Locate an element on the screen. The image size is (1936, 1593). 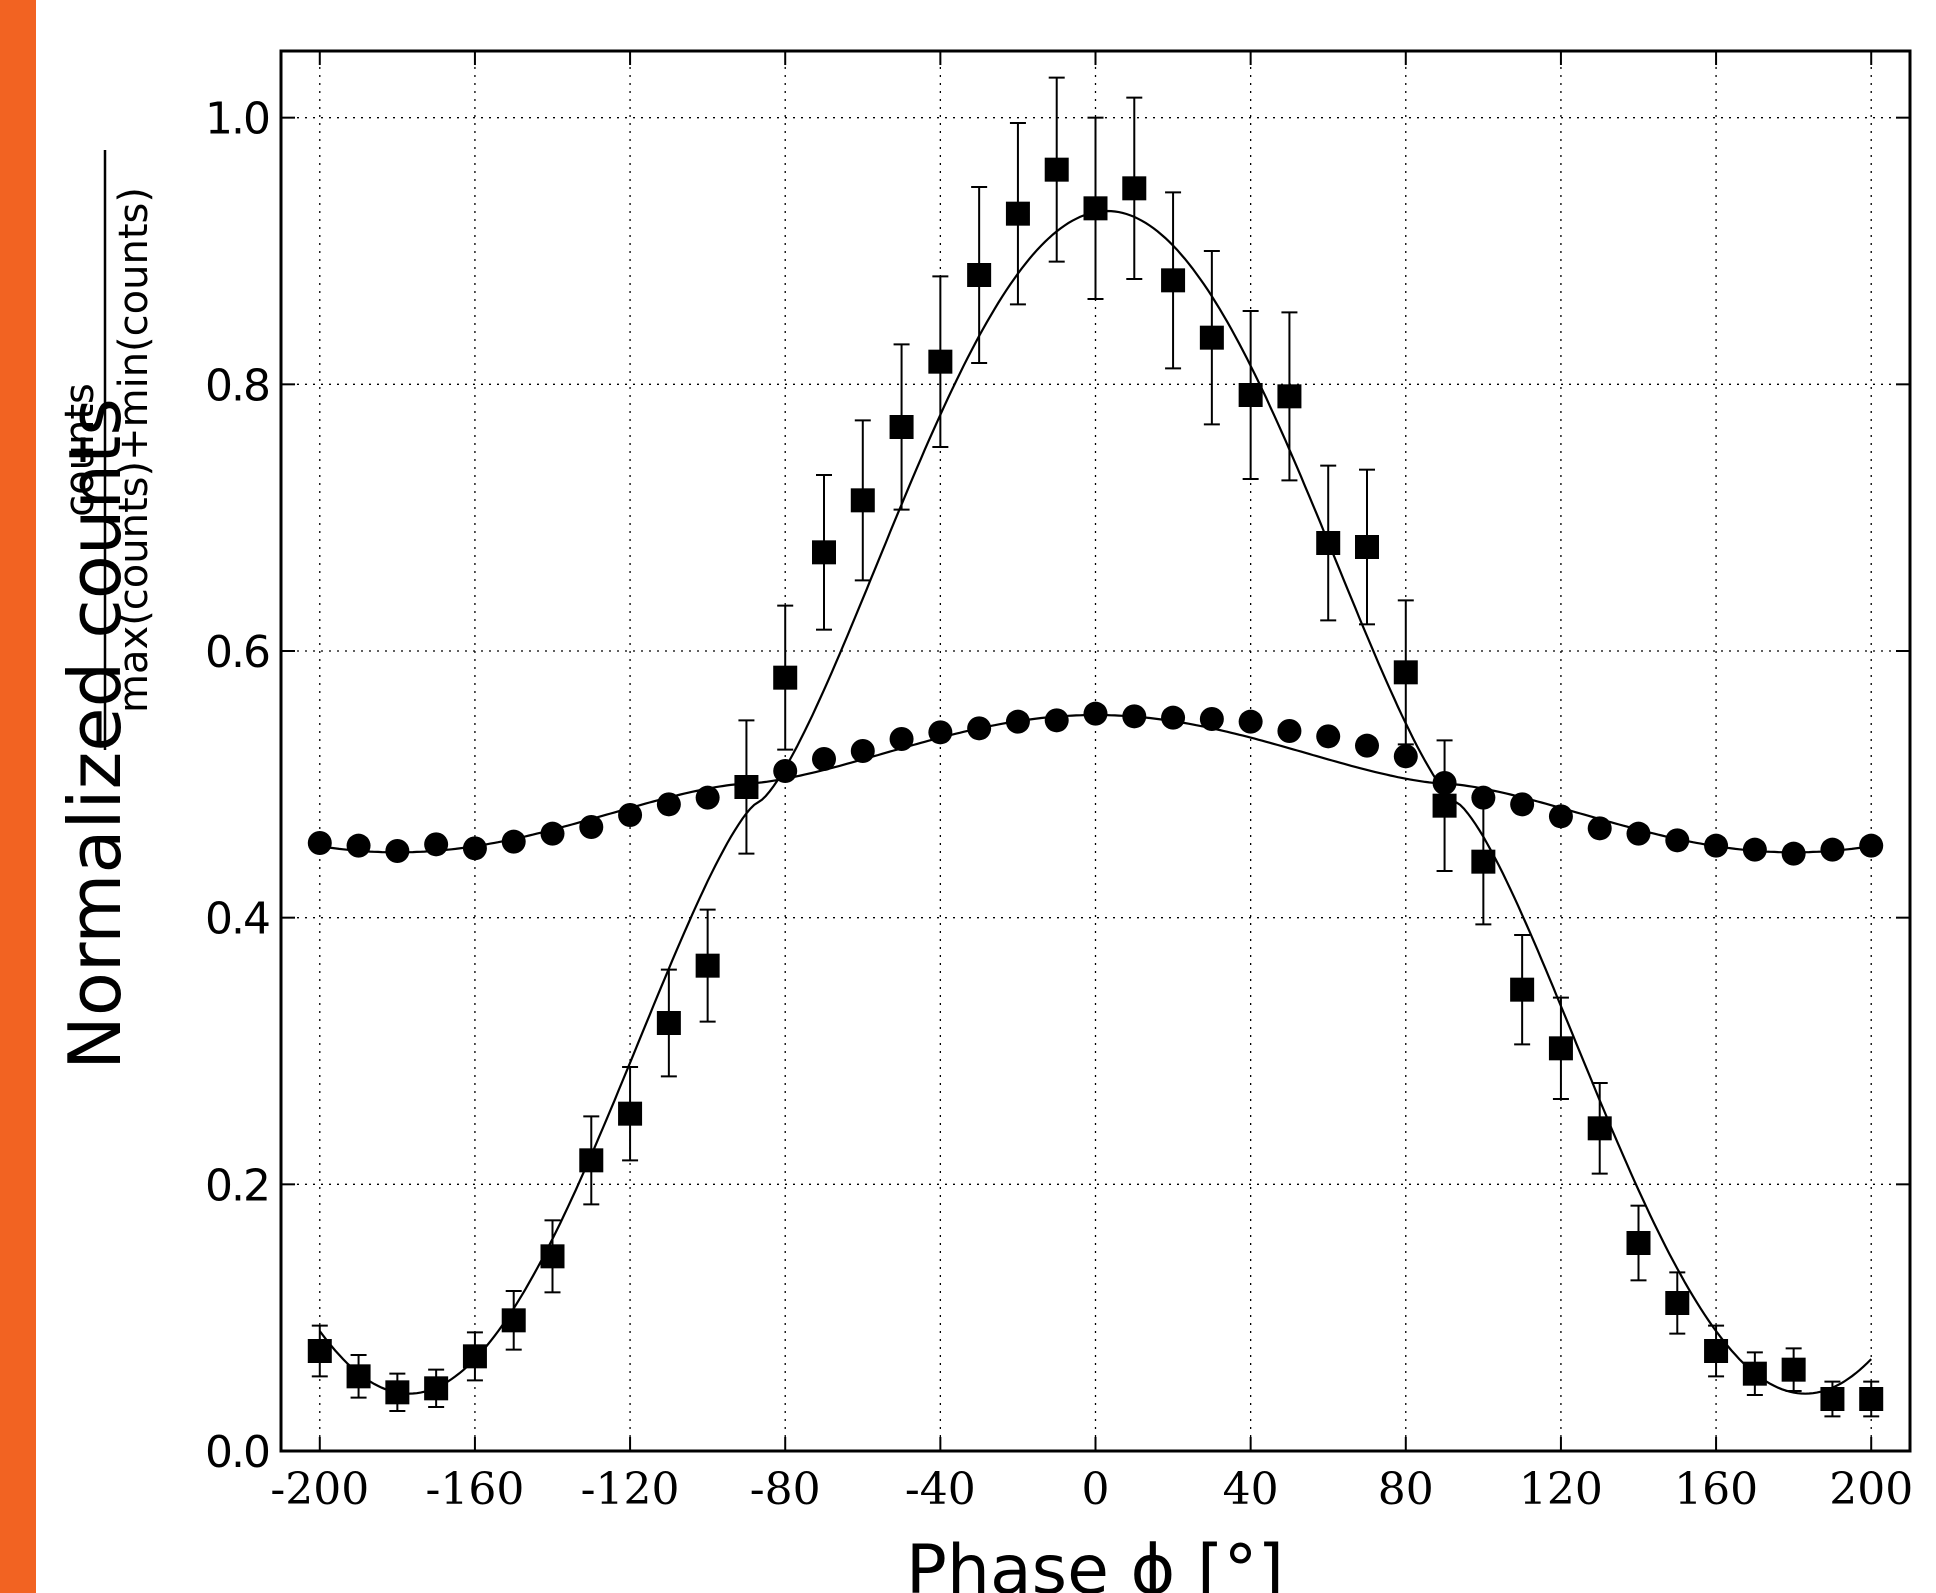
x-tick-label: -80 is located at coordinates (785, 1489).